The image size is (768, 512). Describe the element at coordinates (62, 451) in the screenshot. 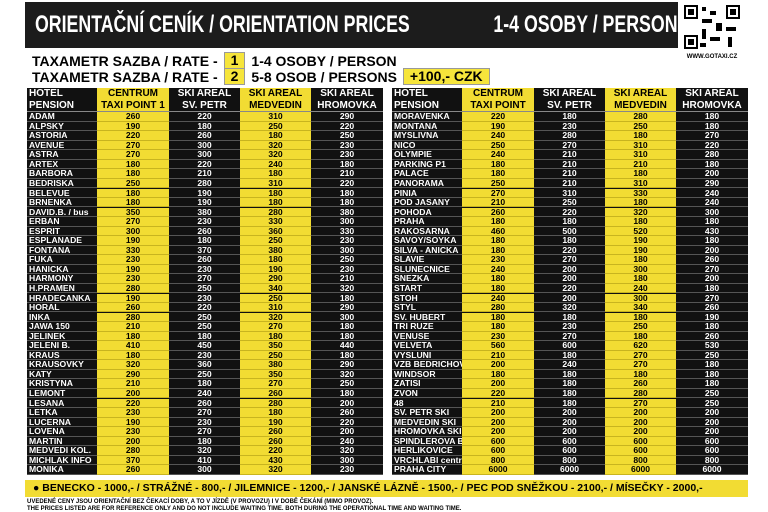

I see `hotel-name: MEDVEDI KOL.` at that location.